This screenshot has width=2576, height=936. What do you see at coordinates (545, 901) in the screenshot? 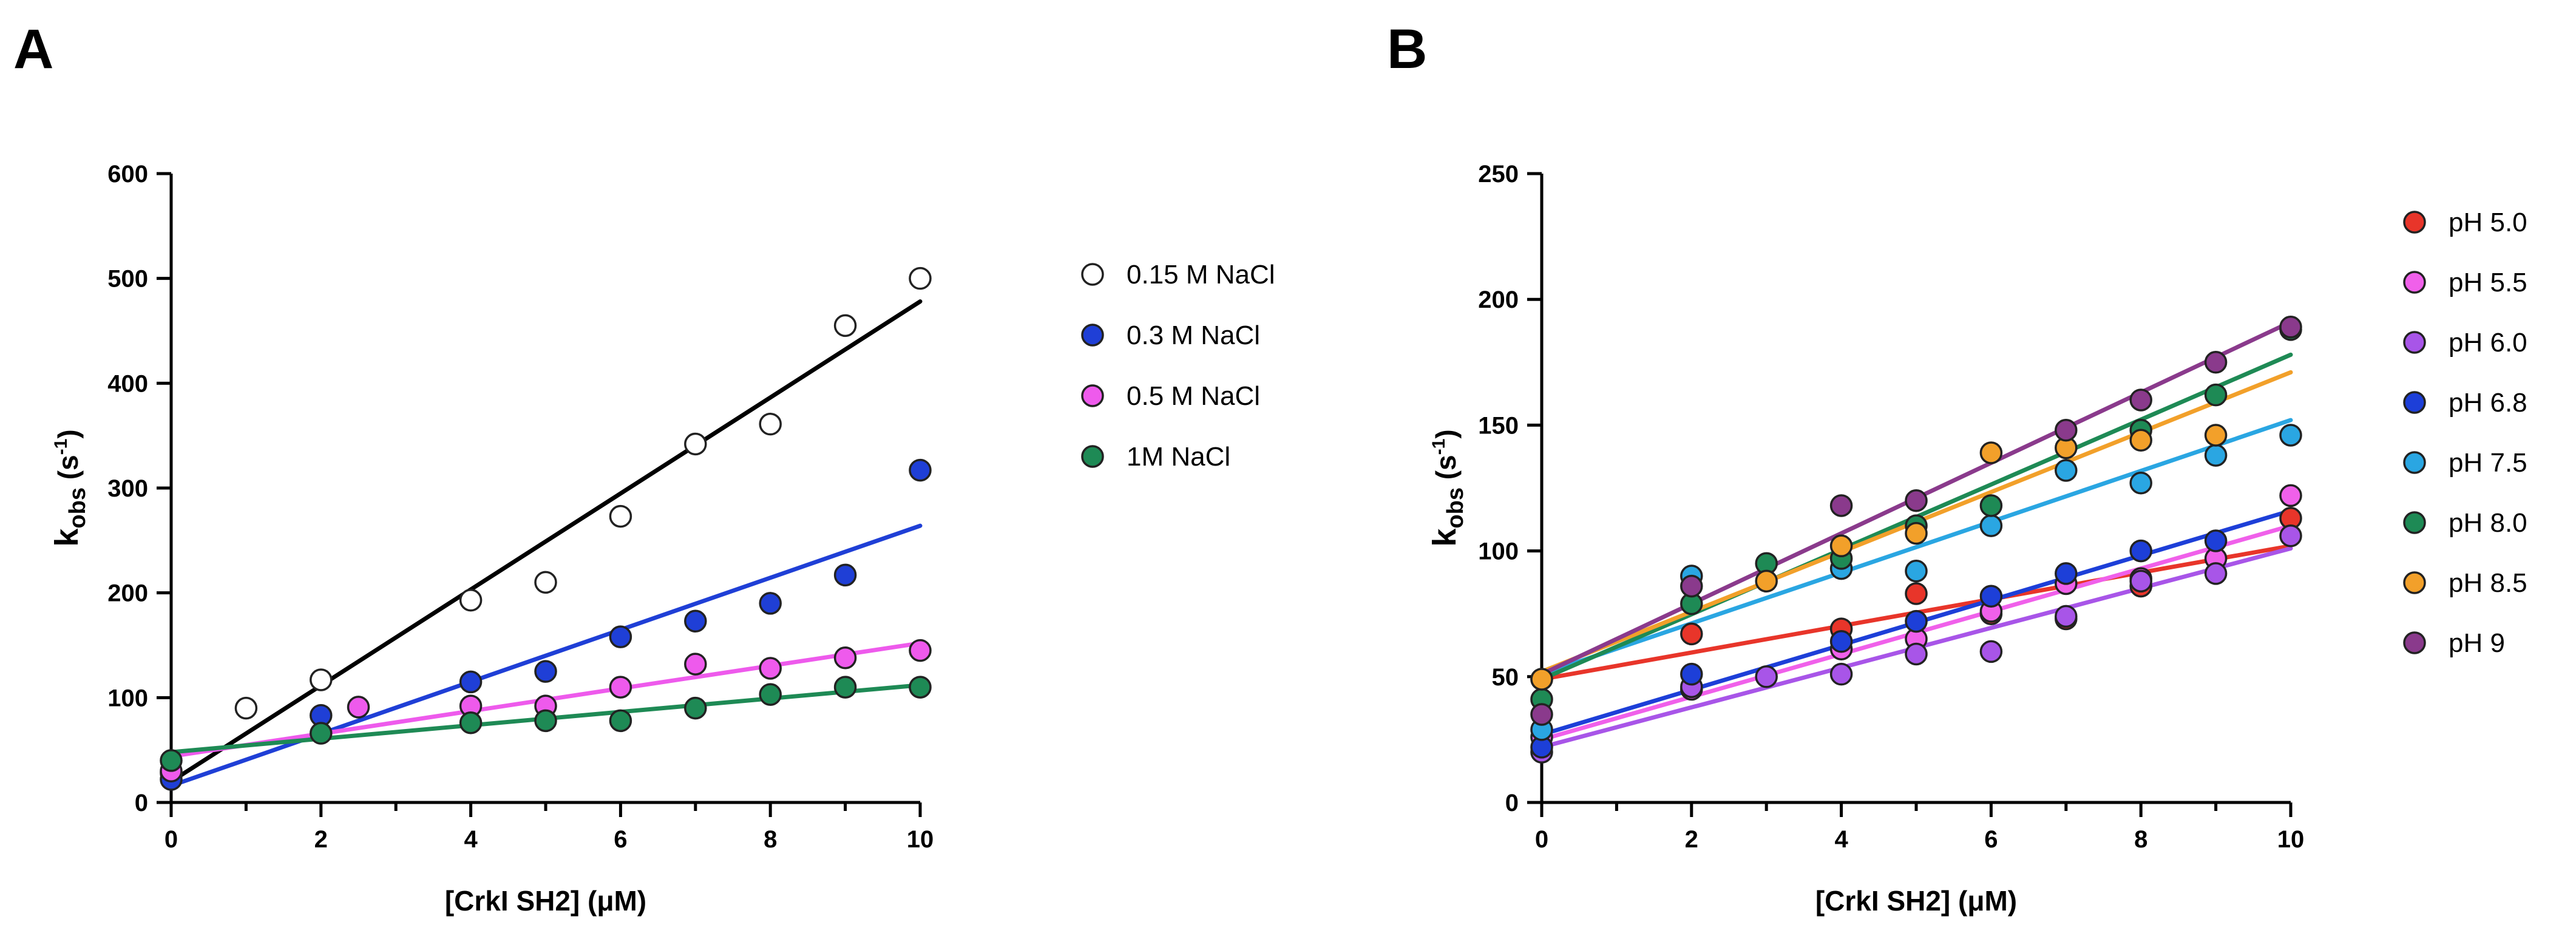
I see `chart-a-x-axis-title: [CrkI SH2] (μM)` at bounding box center [545, 901].